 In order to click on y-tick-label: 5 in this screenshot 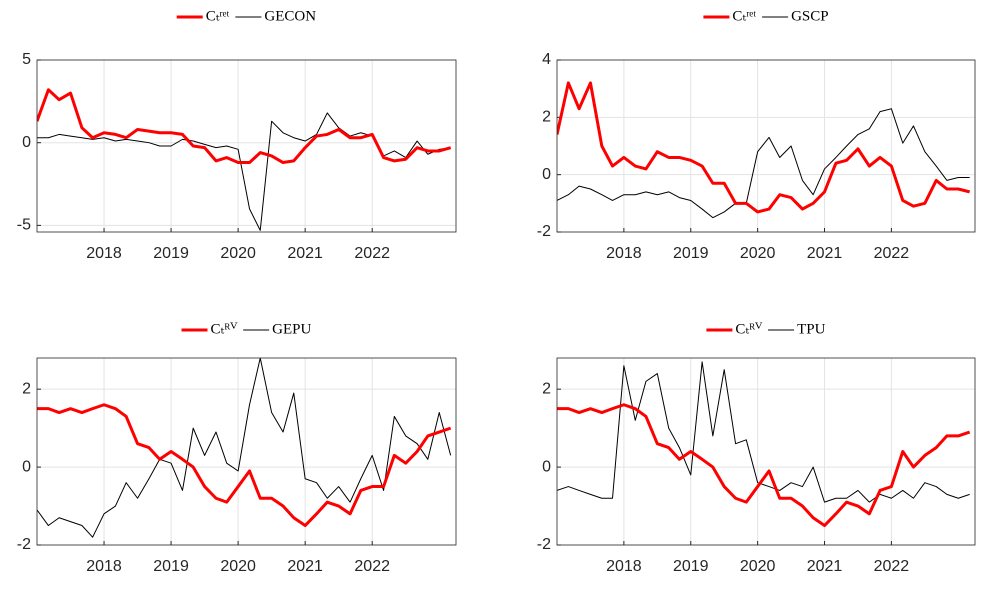, I will do `click(26, 59)`.